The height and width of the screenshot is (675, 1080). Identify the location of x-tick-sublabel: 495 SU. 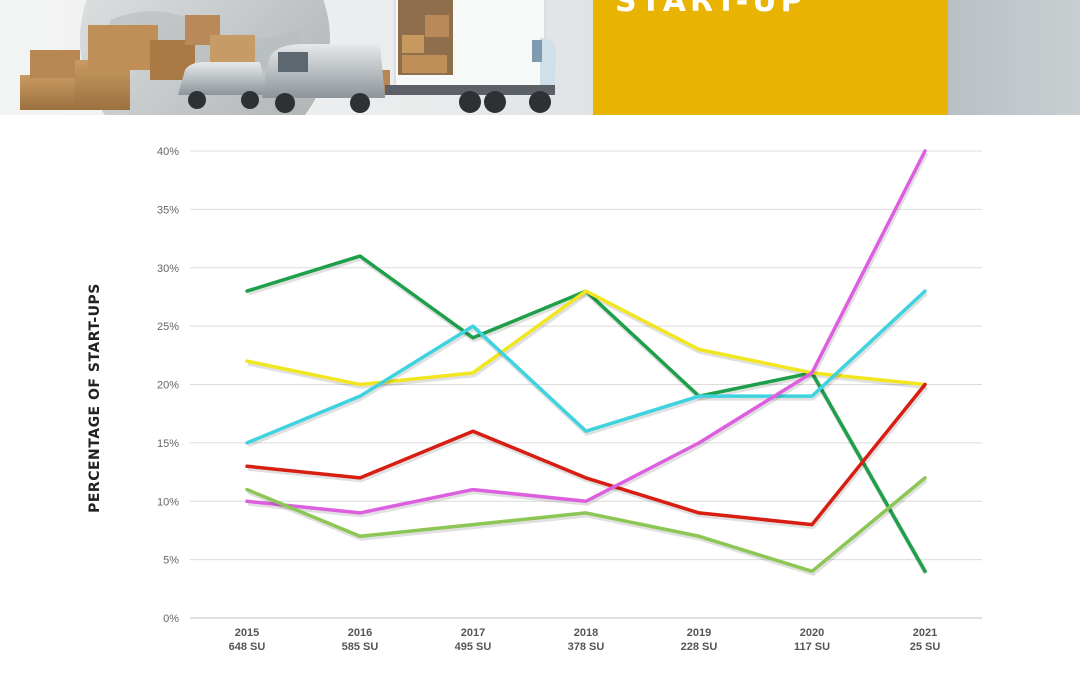
(473, 647).